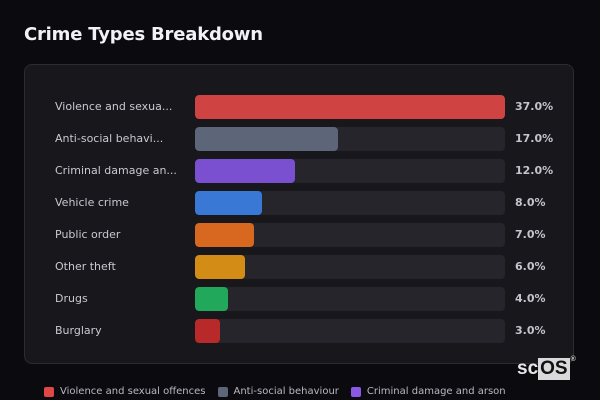  What do you see at coordinates (554, 369) in the screenshot?
I see `logo-boxed: OS` at bounding box center [554, 369].